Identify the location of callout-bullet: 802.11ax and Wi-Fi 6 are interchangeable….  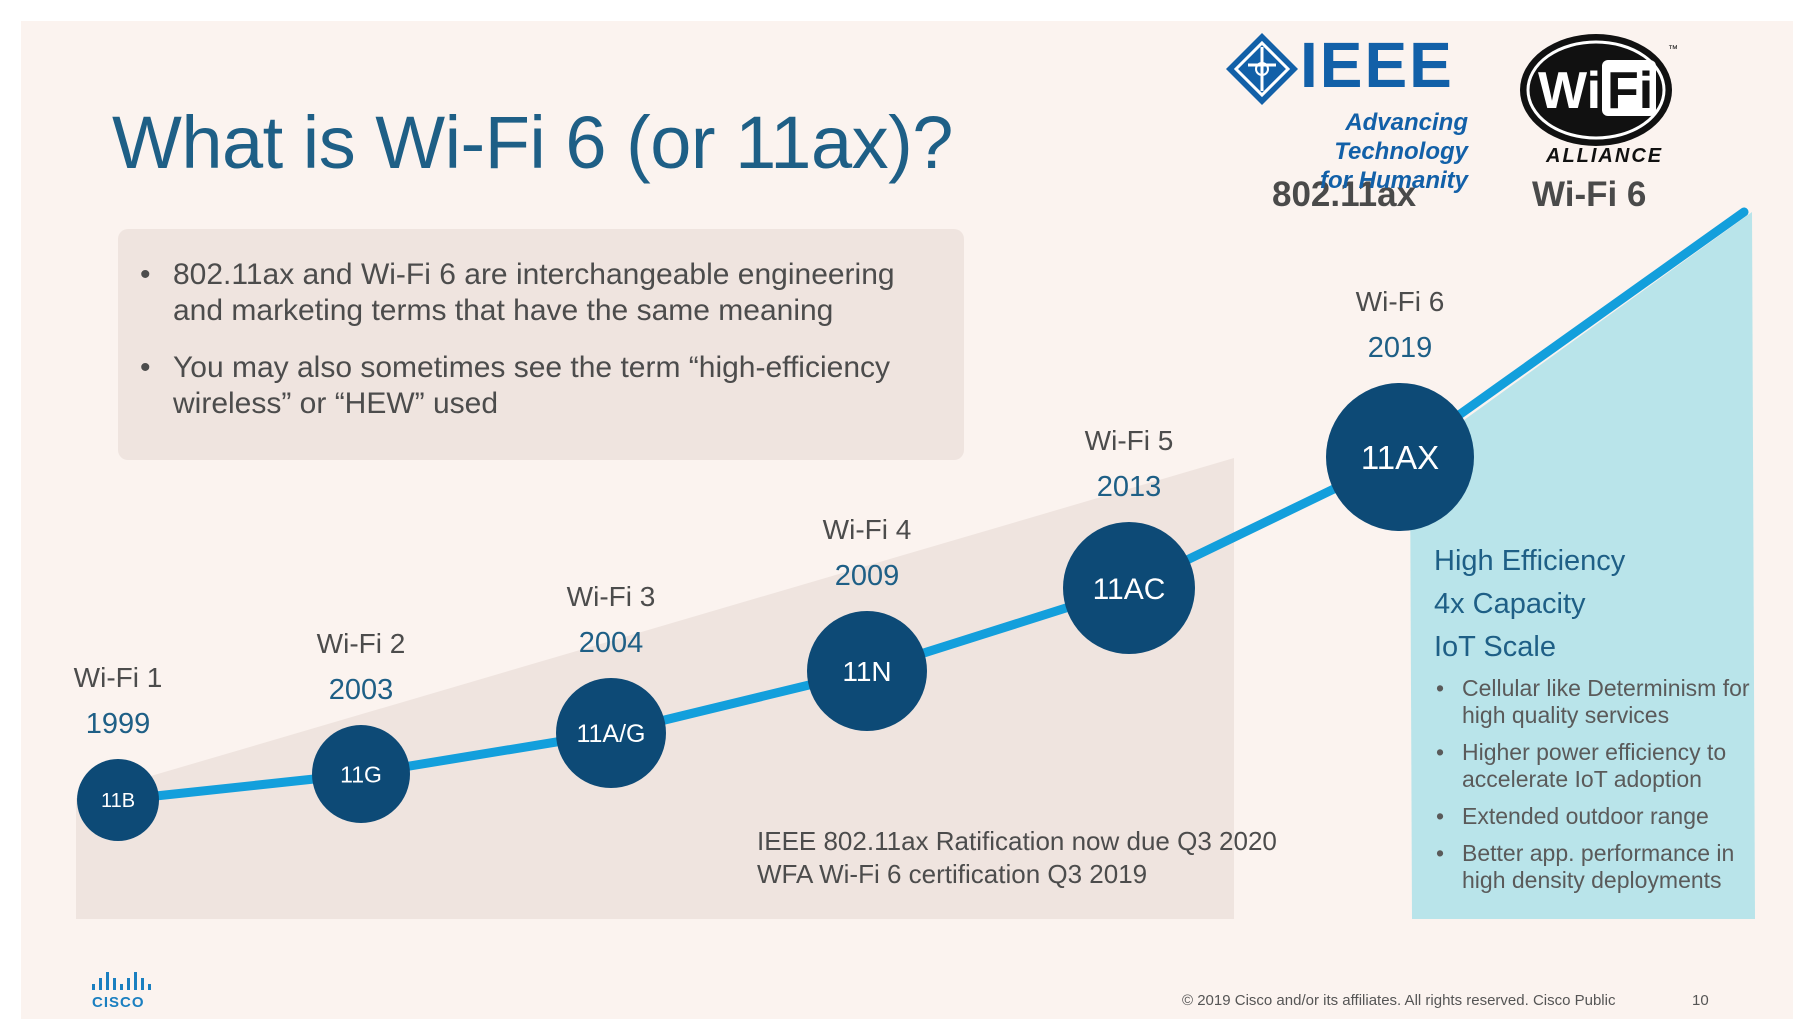
(537, 293).